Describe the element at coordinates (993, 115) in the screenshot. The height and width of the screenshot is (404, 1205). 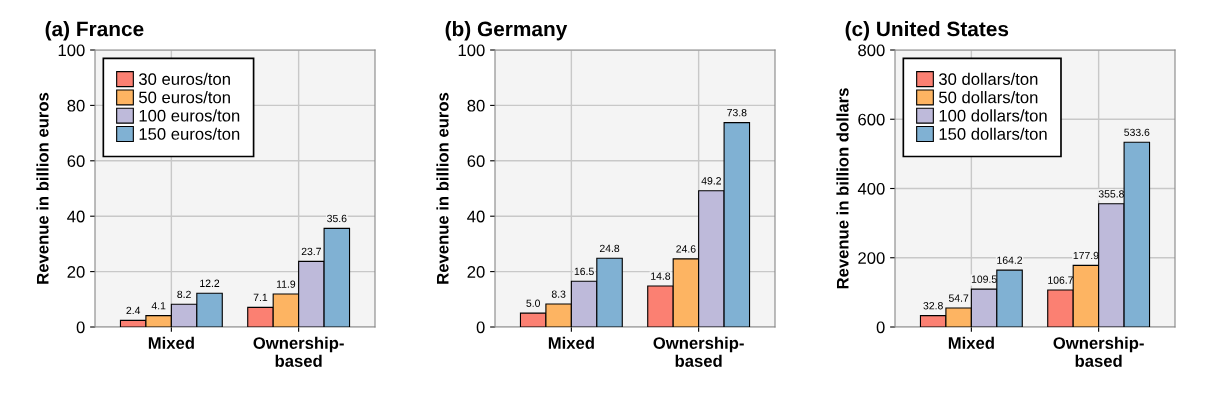
I see `legend-label: 100 dollars/ton` at that location.